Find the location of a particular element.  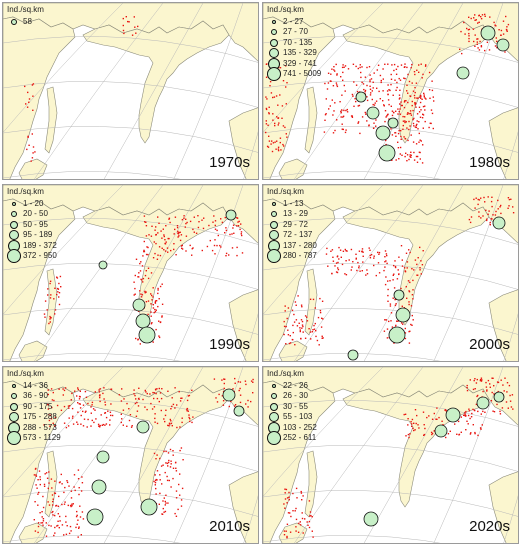

legend-class-label: 20 - 50 is located at coordinates (35, 213).